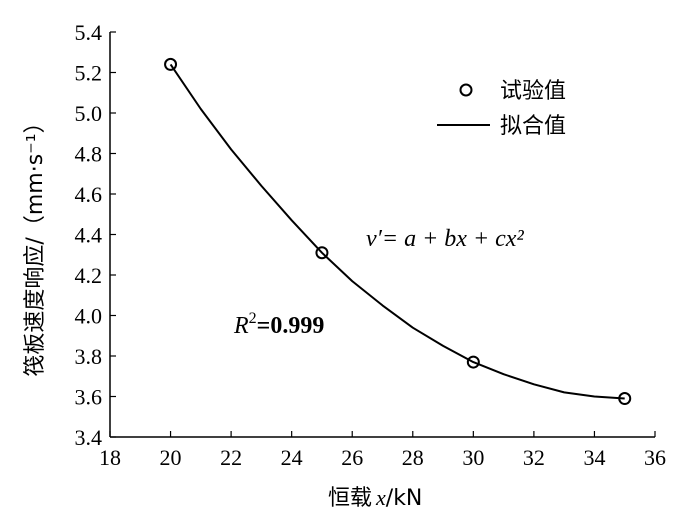  What do you see at coordinates (110, 457) in the screenshot?
I see `x-tick-label: 18` at bounding box center [110, 457].